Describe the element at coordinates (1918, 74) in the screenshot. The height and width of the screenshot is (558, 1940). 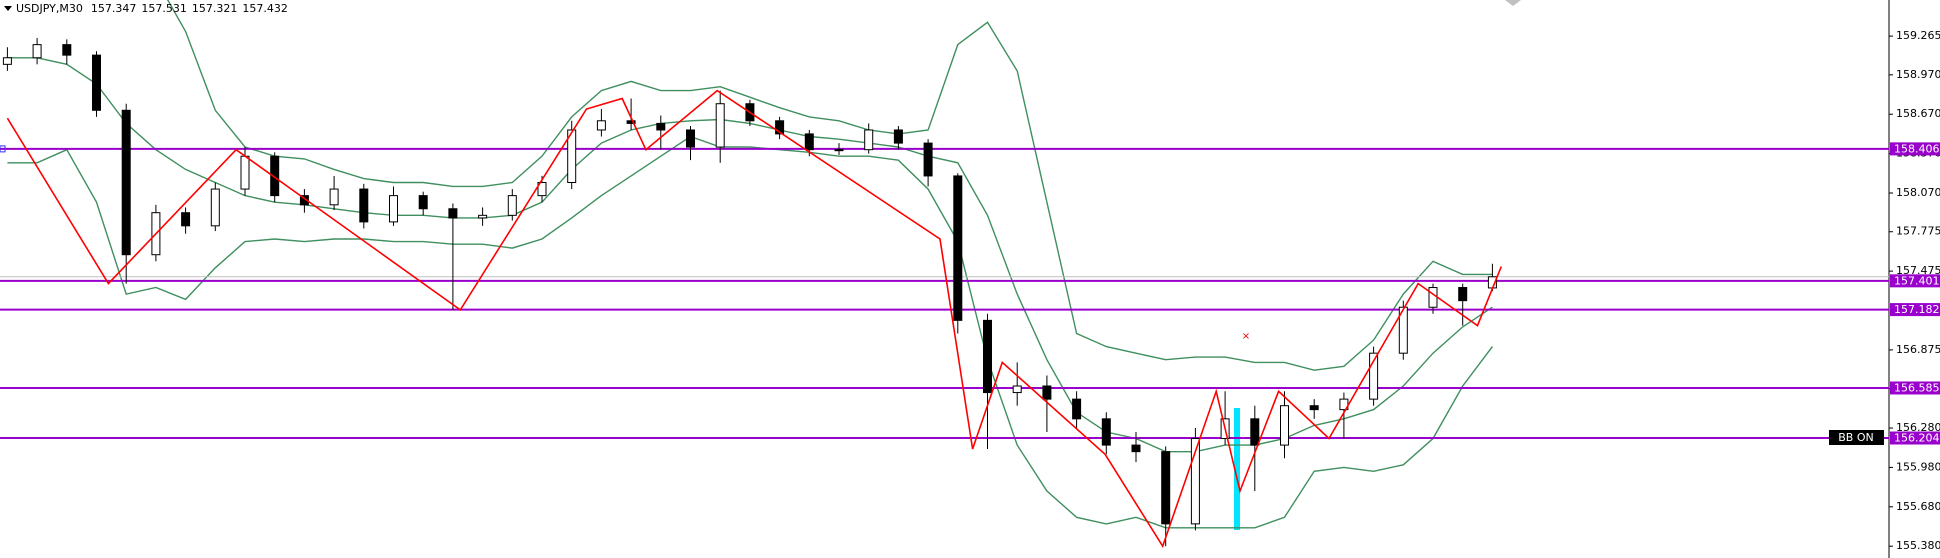
I see `y-tick-label: 158.970` at that location.